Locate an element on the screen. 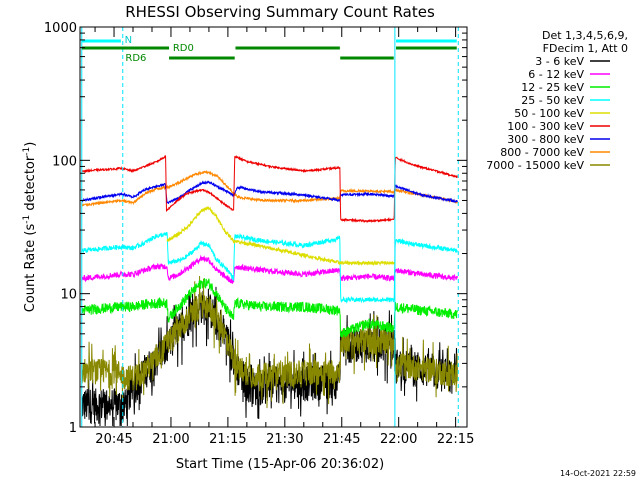 The height and width of the screenshot is (480, 640). y-tick-label: 100 is located at coordinates (64, 161).